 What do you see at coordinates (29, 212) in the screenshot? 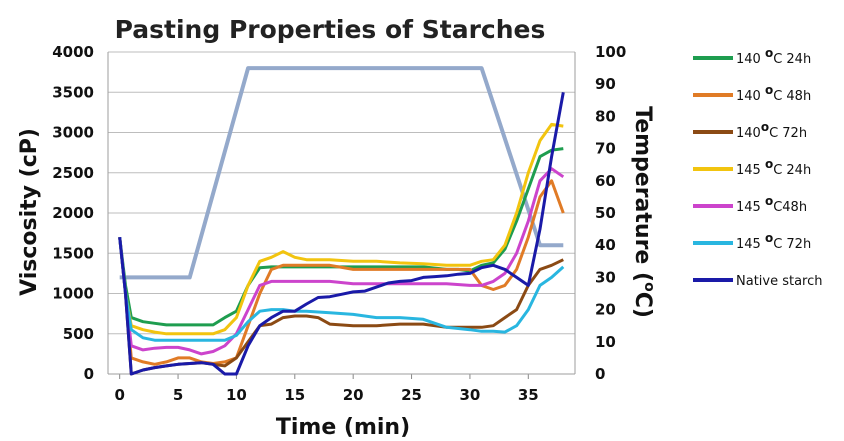
I see `y-axis-label: Viscosity (cP)` at bounding box center [29, 212].